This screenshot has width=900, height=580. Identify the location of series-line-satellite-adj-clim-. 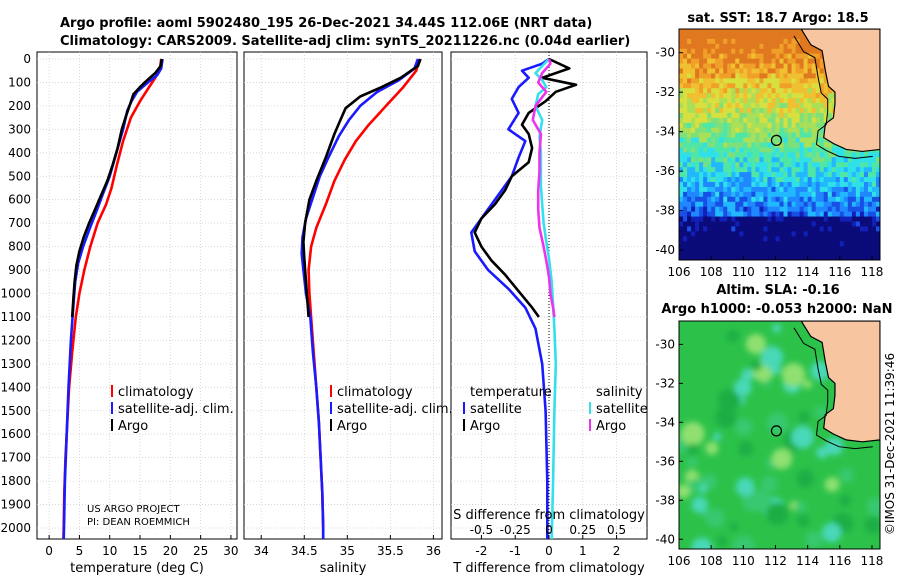
(113, 298).